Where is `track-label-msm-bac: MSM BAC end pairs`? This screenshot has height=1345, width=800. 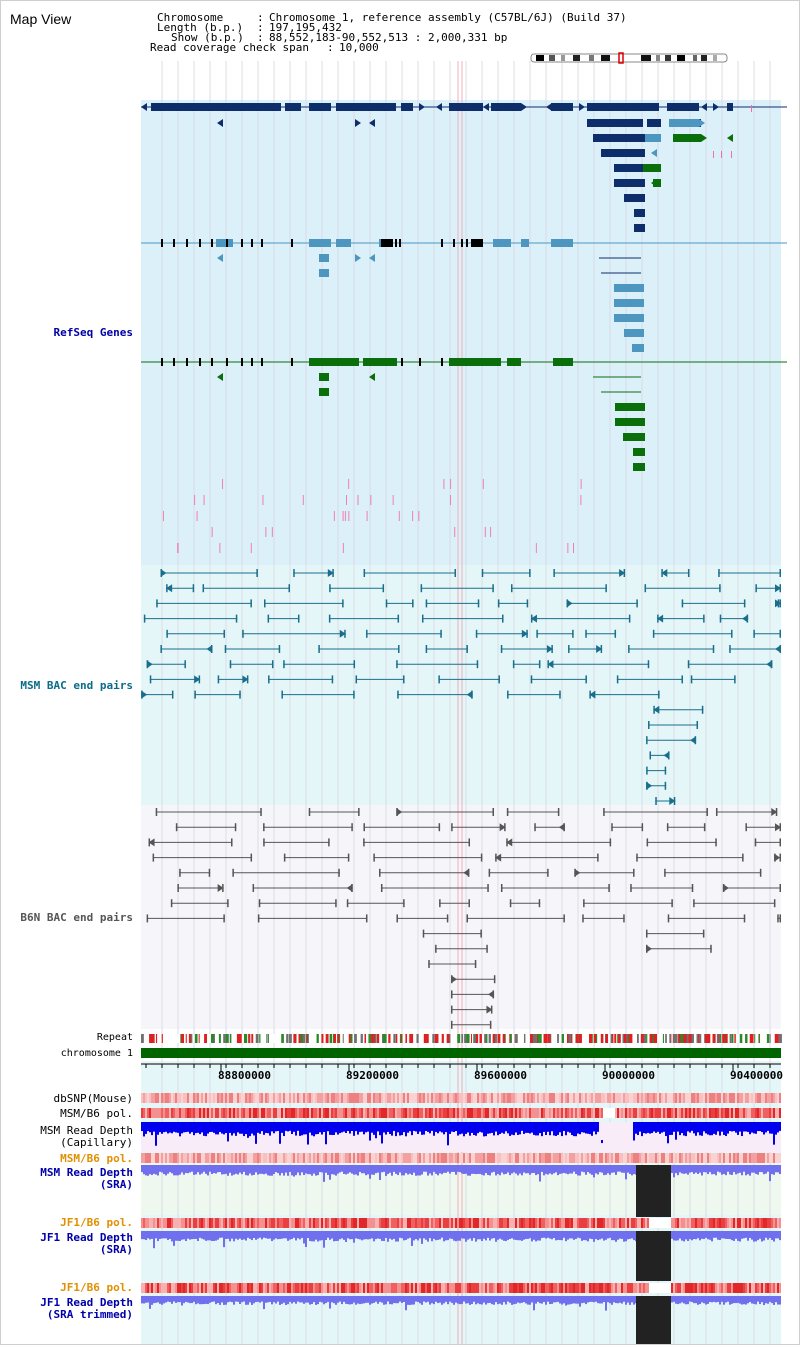 track-label-msm-bac: MSM BAC end pairs is located at coordinates (76, 685).